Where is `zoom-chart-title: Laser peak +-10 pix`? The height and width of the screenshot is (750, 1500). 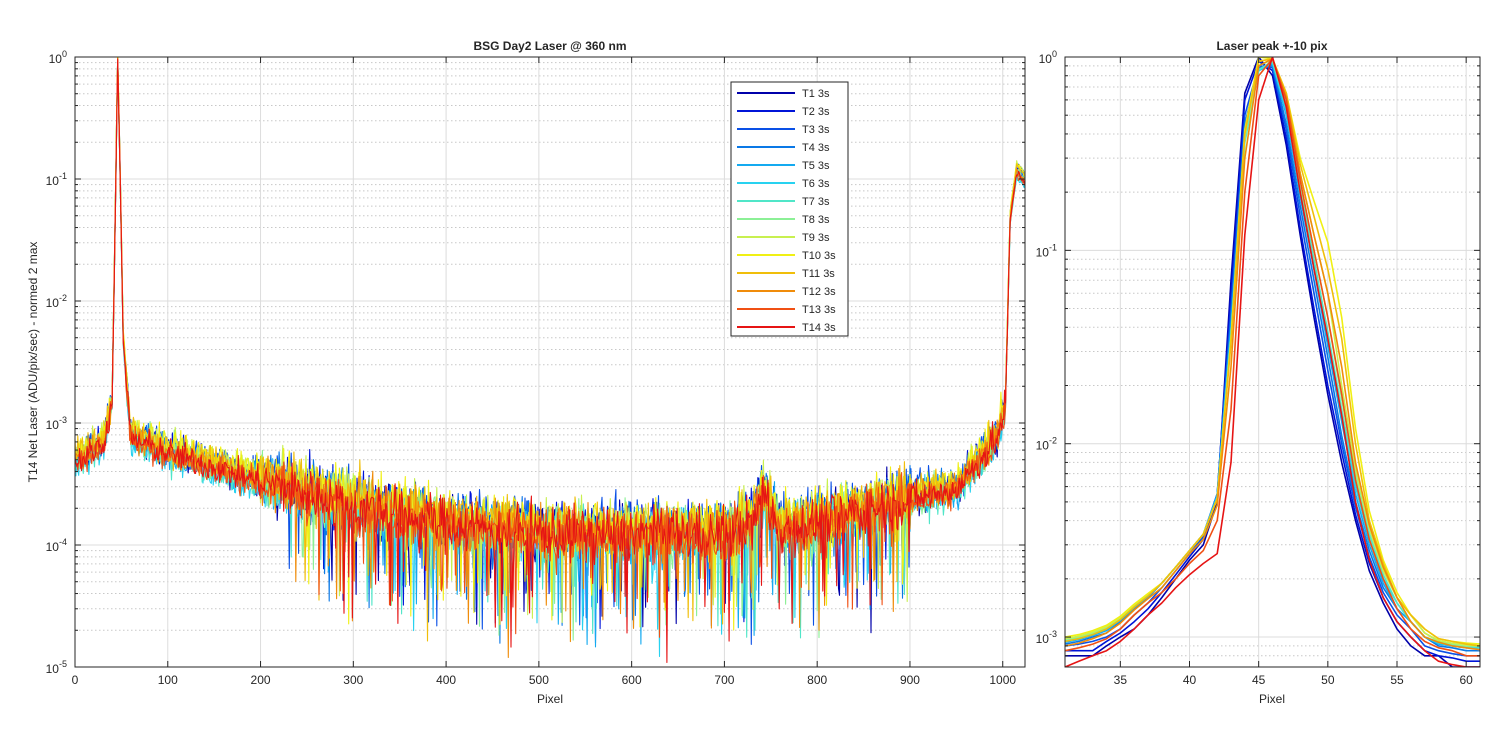
zoom-chart-title: Laser peak +-10 pix is located at coordinates (1271, 46).